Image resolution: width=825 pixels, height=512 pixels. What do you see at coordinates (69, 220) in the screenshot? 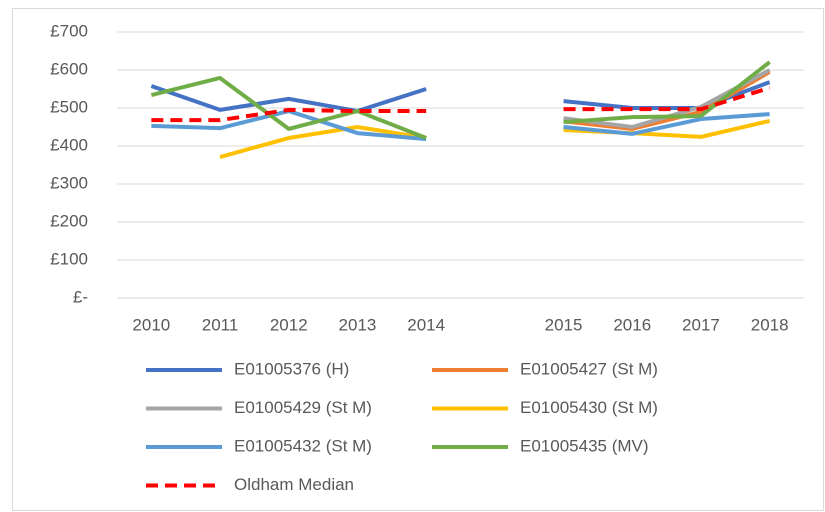
I see `y-tick-label: £200` at bounding box center [69, 220].